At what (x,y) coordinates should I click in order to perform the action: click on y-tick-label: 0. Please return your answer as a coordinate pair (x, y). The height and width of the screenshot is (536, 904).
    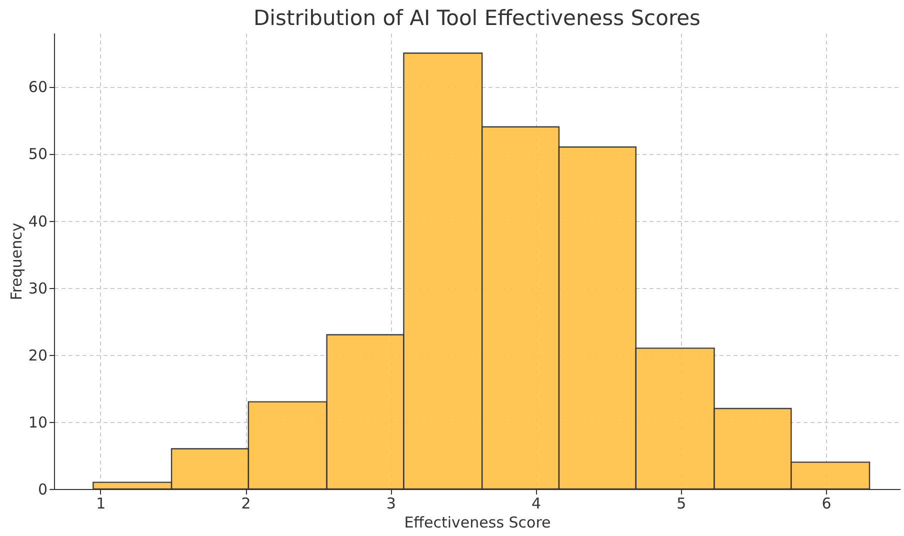
    Looking at the image, I should click on (43, 489).